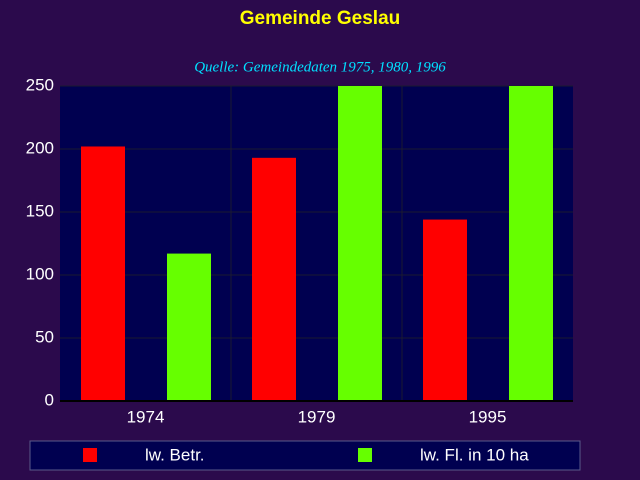 Image resolution: width=640 pixels, height=480 pixels. What do you see at coordinates (49, 399) in the screenshot?
I see `y-tick-label: 0` at bounding box center [49, 399].